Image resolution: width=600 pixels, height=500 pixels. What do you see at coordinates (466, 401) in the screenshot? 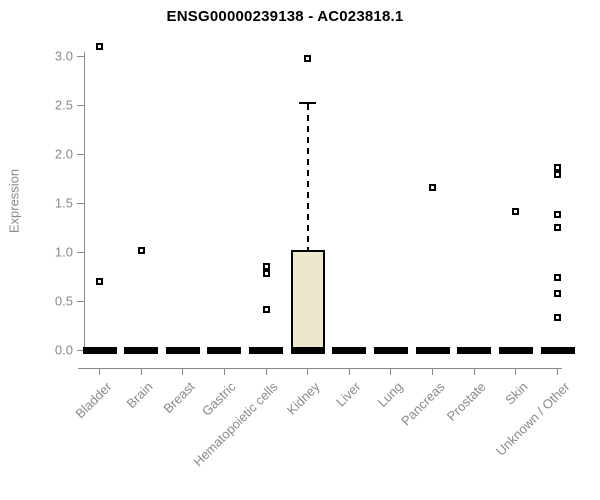
I see `x-category-label: Prostate` at bounding box center [466, 401].